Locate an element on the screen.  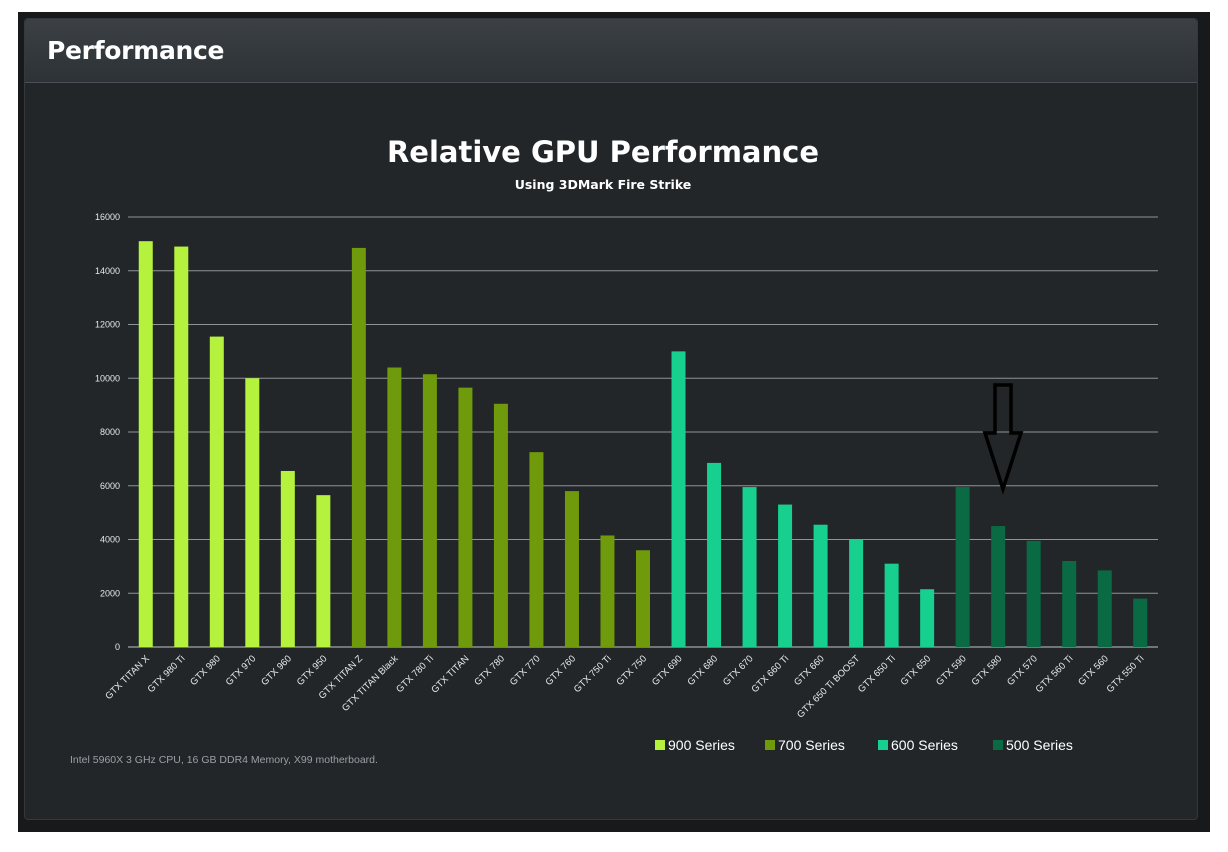
y-tick-label: 8000 is located at coordinates (110, 432).